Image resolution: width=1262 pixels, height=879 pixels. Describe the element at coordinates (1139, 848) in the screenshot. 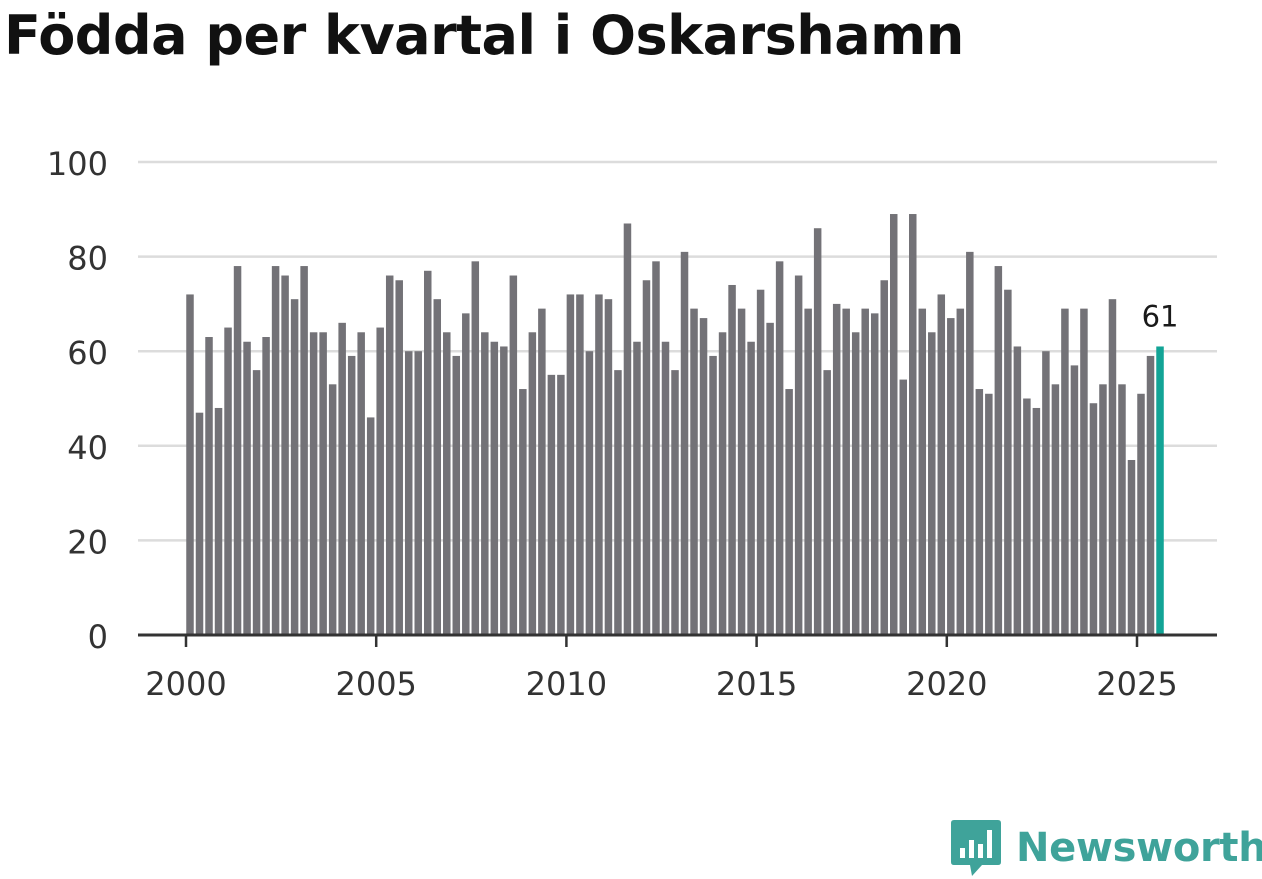

I see `logo-text: Newsworthy` at that location.